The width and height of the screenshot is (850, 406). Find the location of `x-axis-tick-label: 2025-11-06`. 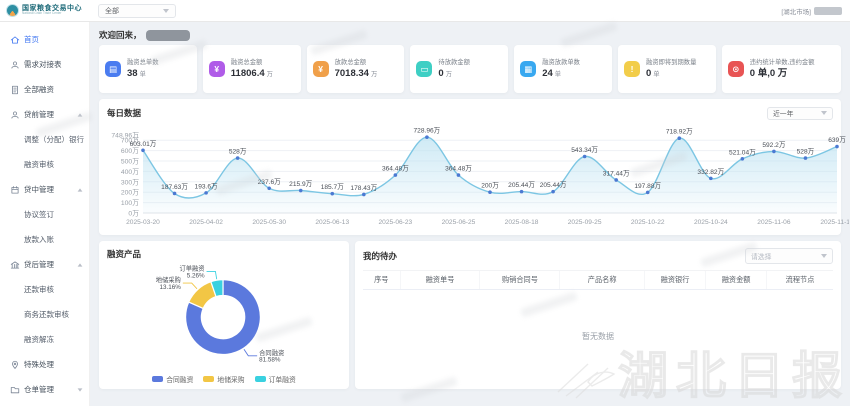

x-axis-tick-label: 2025-11-06 is located at coordinates (774, 222).